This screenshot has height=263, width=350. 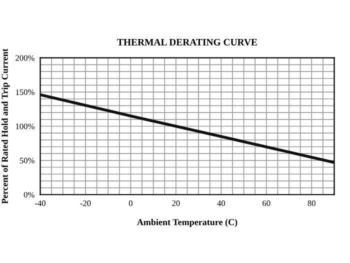 I want to click on x-axis-title: Ambient Temperature (C), so click(x=187, y=223).